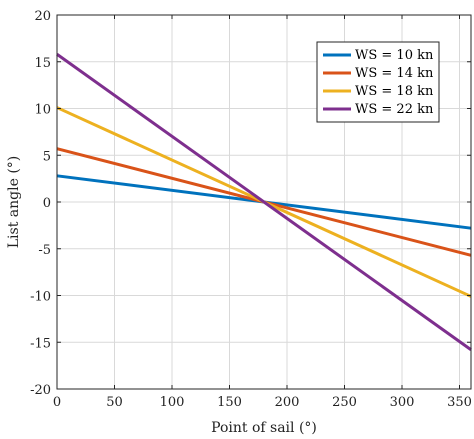 This screenshot has width=474, height=439. What do you see at coordinates (394, 91) in the screenshot?
I see `legend-entry: WS = 18 kn` at bounding box center [394, 91].